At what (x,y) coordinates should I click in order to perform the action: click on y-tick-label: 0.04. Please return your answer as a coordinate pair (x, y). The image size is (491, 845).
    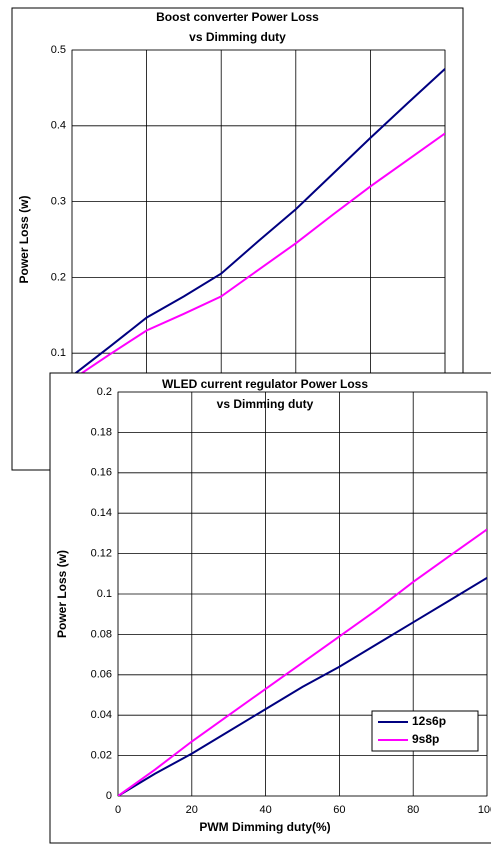
    Looking at the image, I should click on (101, 715).